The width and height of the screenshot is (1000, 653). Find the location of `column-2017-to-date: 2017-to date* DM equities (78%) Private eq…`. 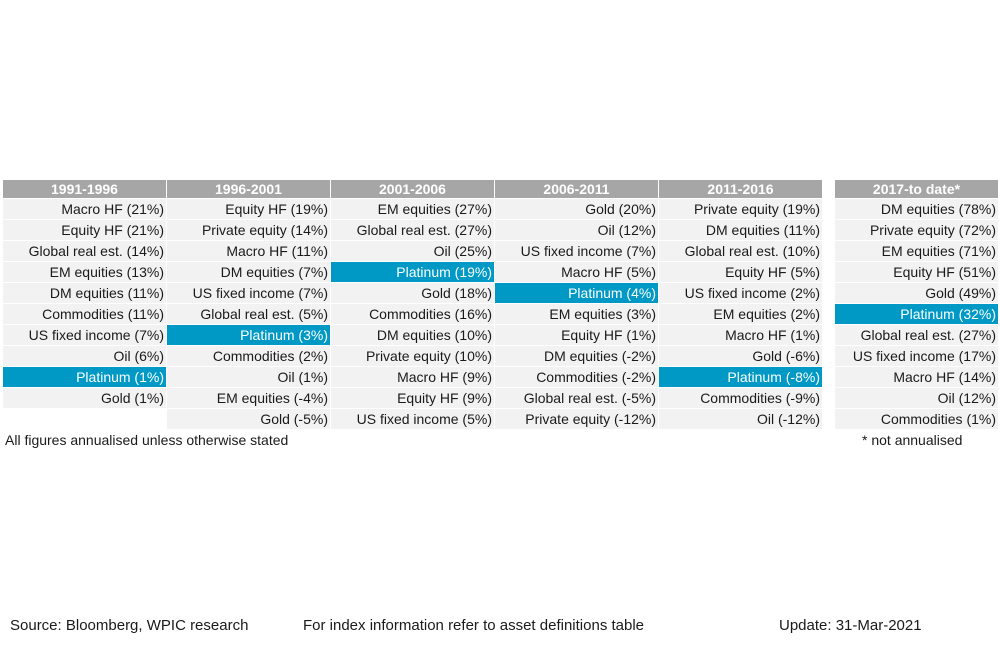

column-2017-to-date: 2017-to date* DM equities (78%) Private eq… is located at coordinates (916, 304).